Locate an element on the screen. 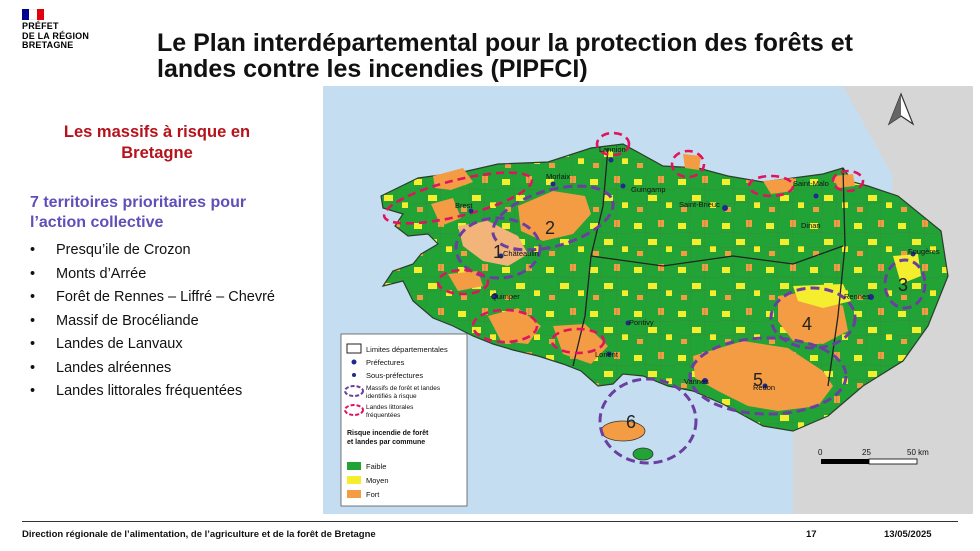 Image resolution: width=980 pixels, height=551 pixels. scale-label-0: 0 is located at coordinates (820, 452).